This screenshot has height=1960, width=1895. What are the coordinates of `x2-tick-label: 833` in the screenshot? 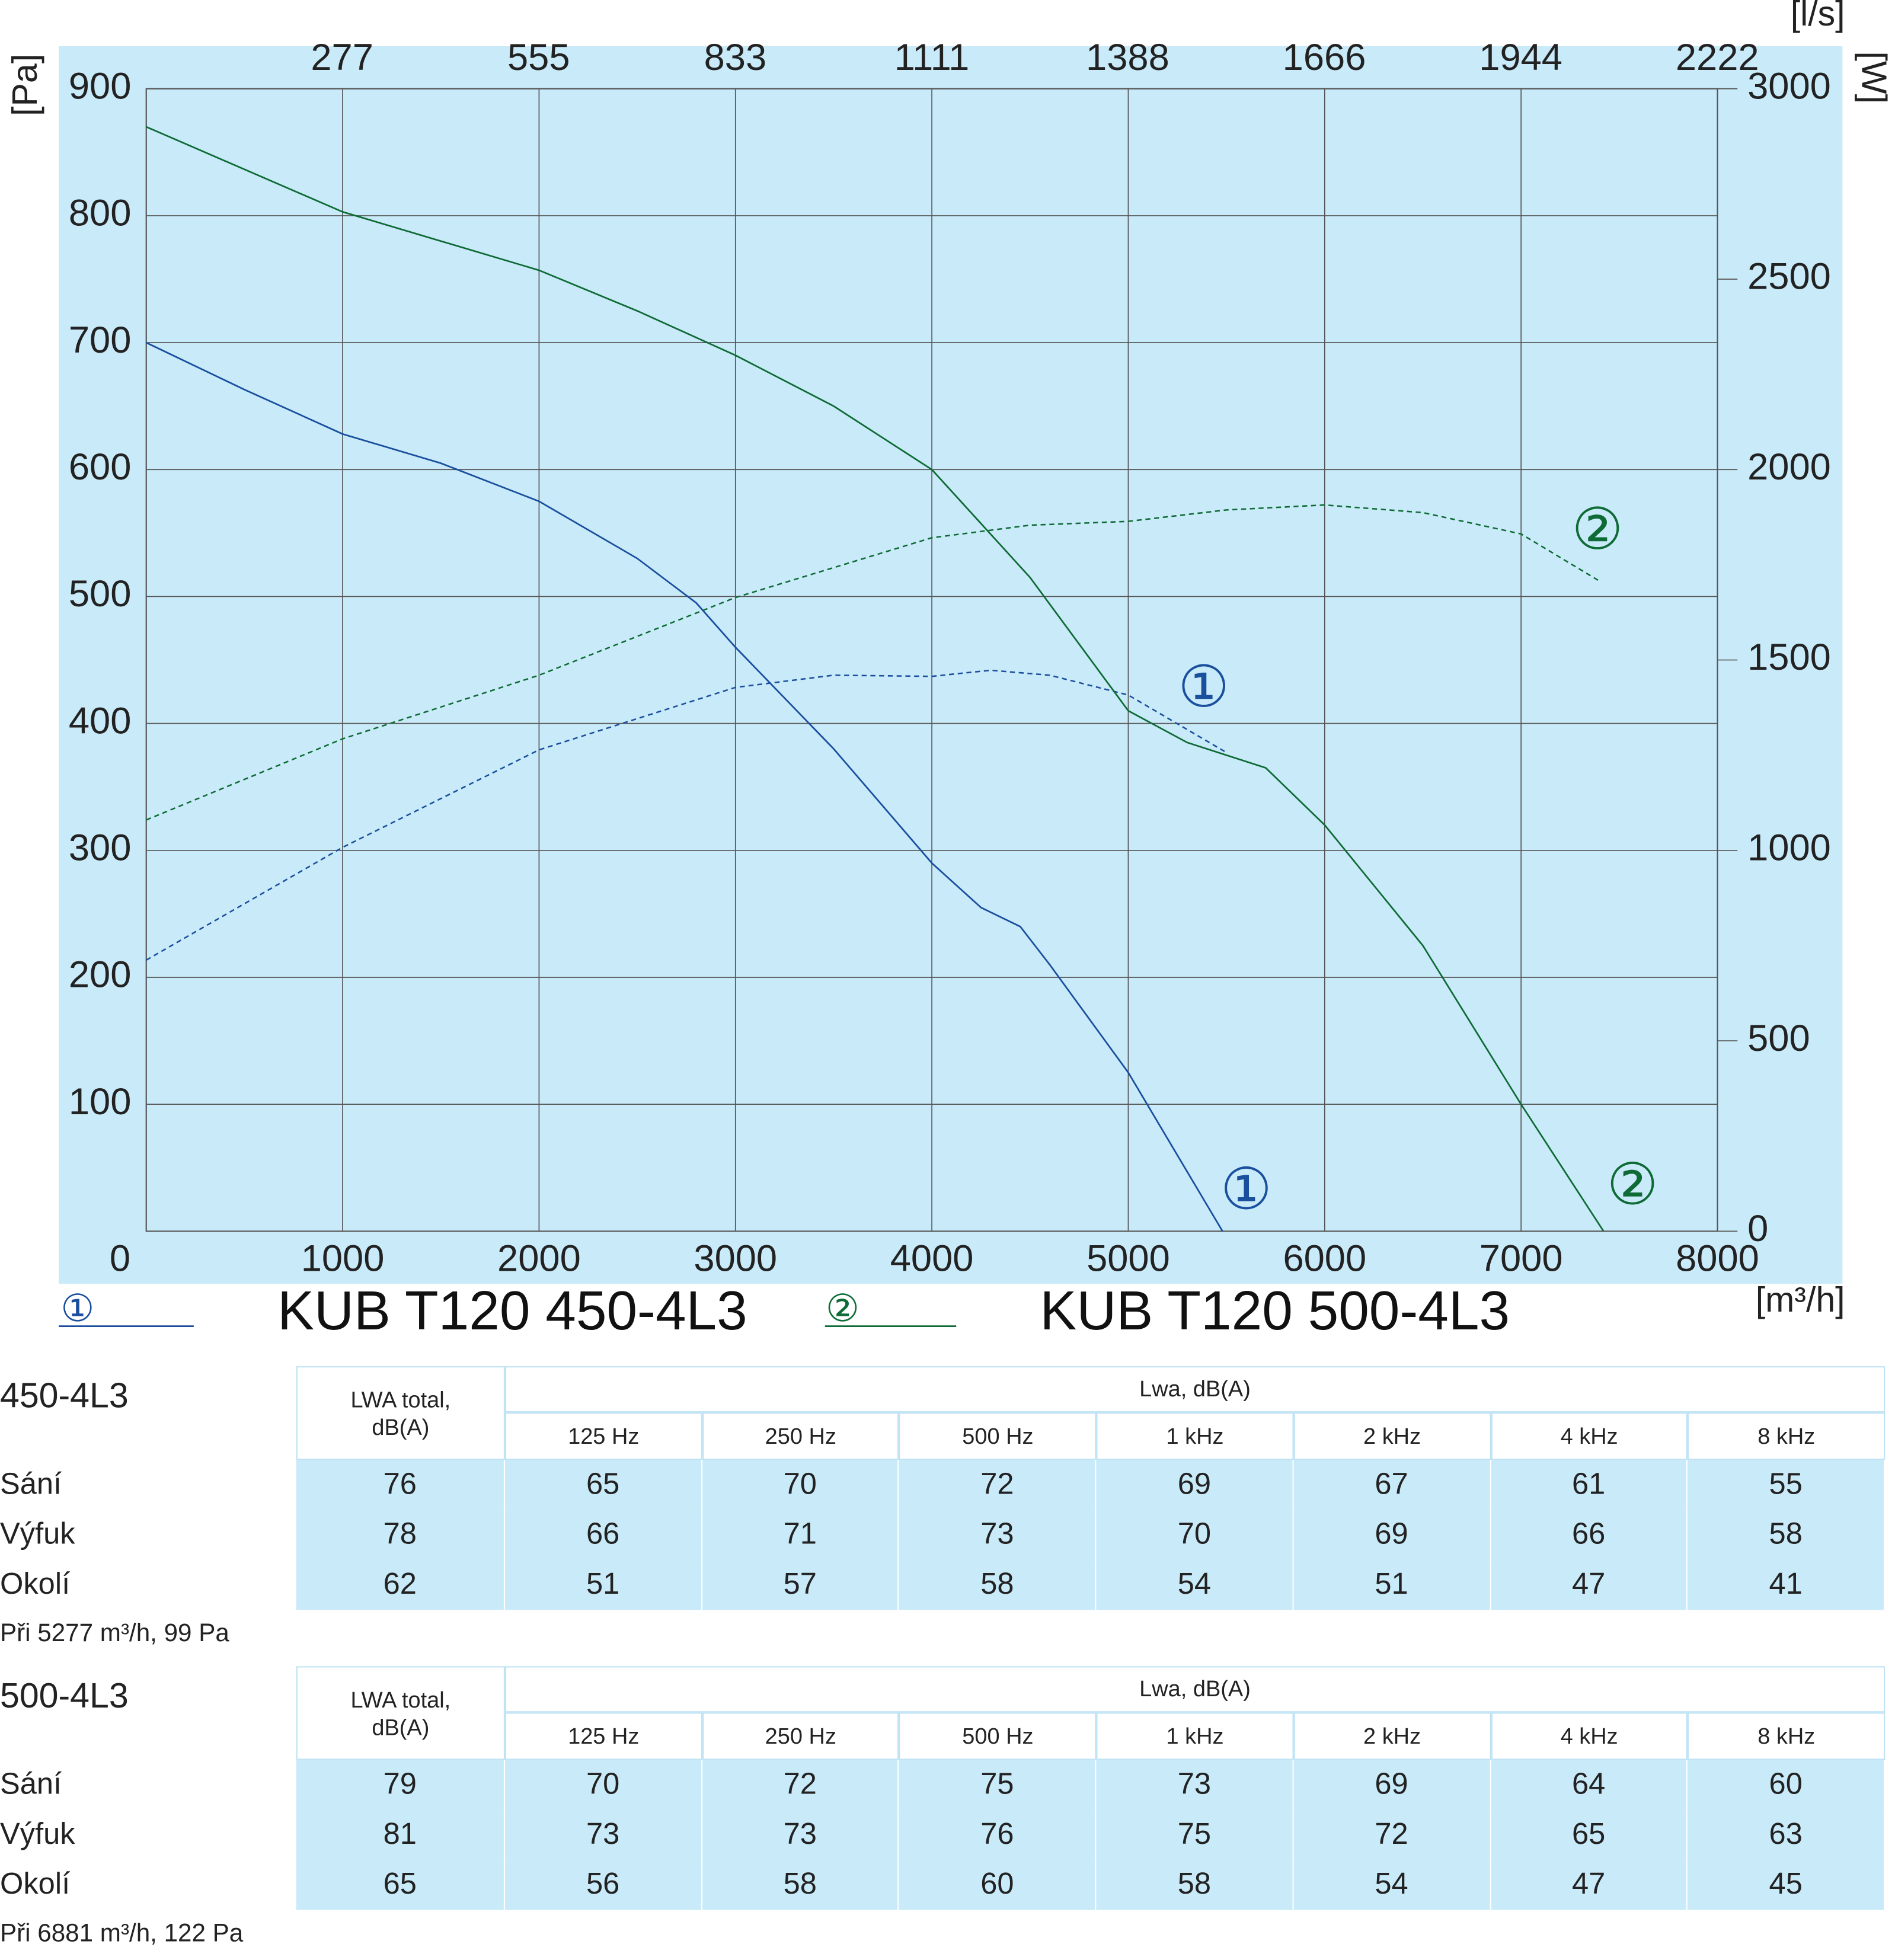 It's located at (736, 57).